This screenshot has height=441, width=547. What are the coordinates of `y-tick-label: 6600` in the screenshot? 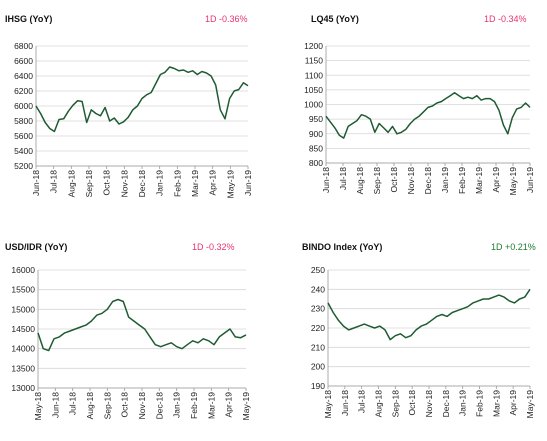 It's located at (23, 61).